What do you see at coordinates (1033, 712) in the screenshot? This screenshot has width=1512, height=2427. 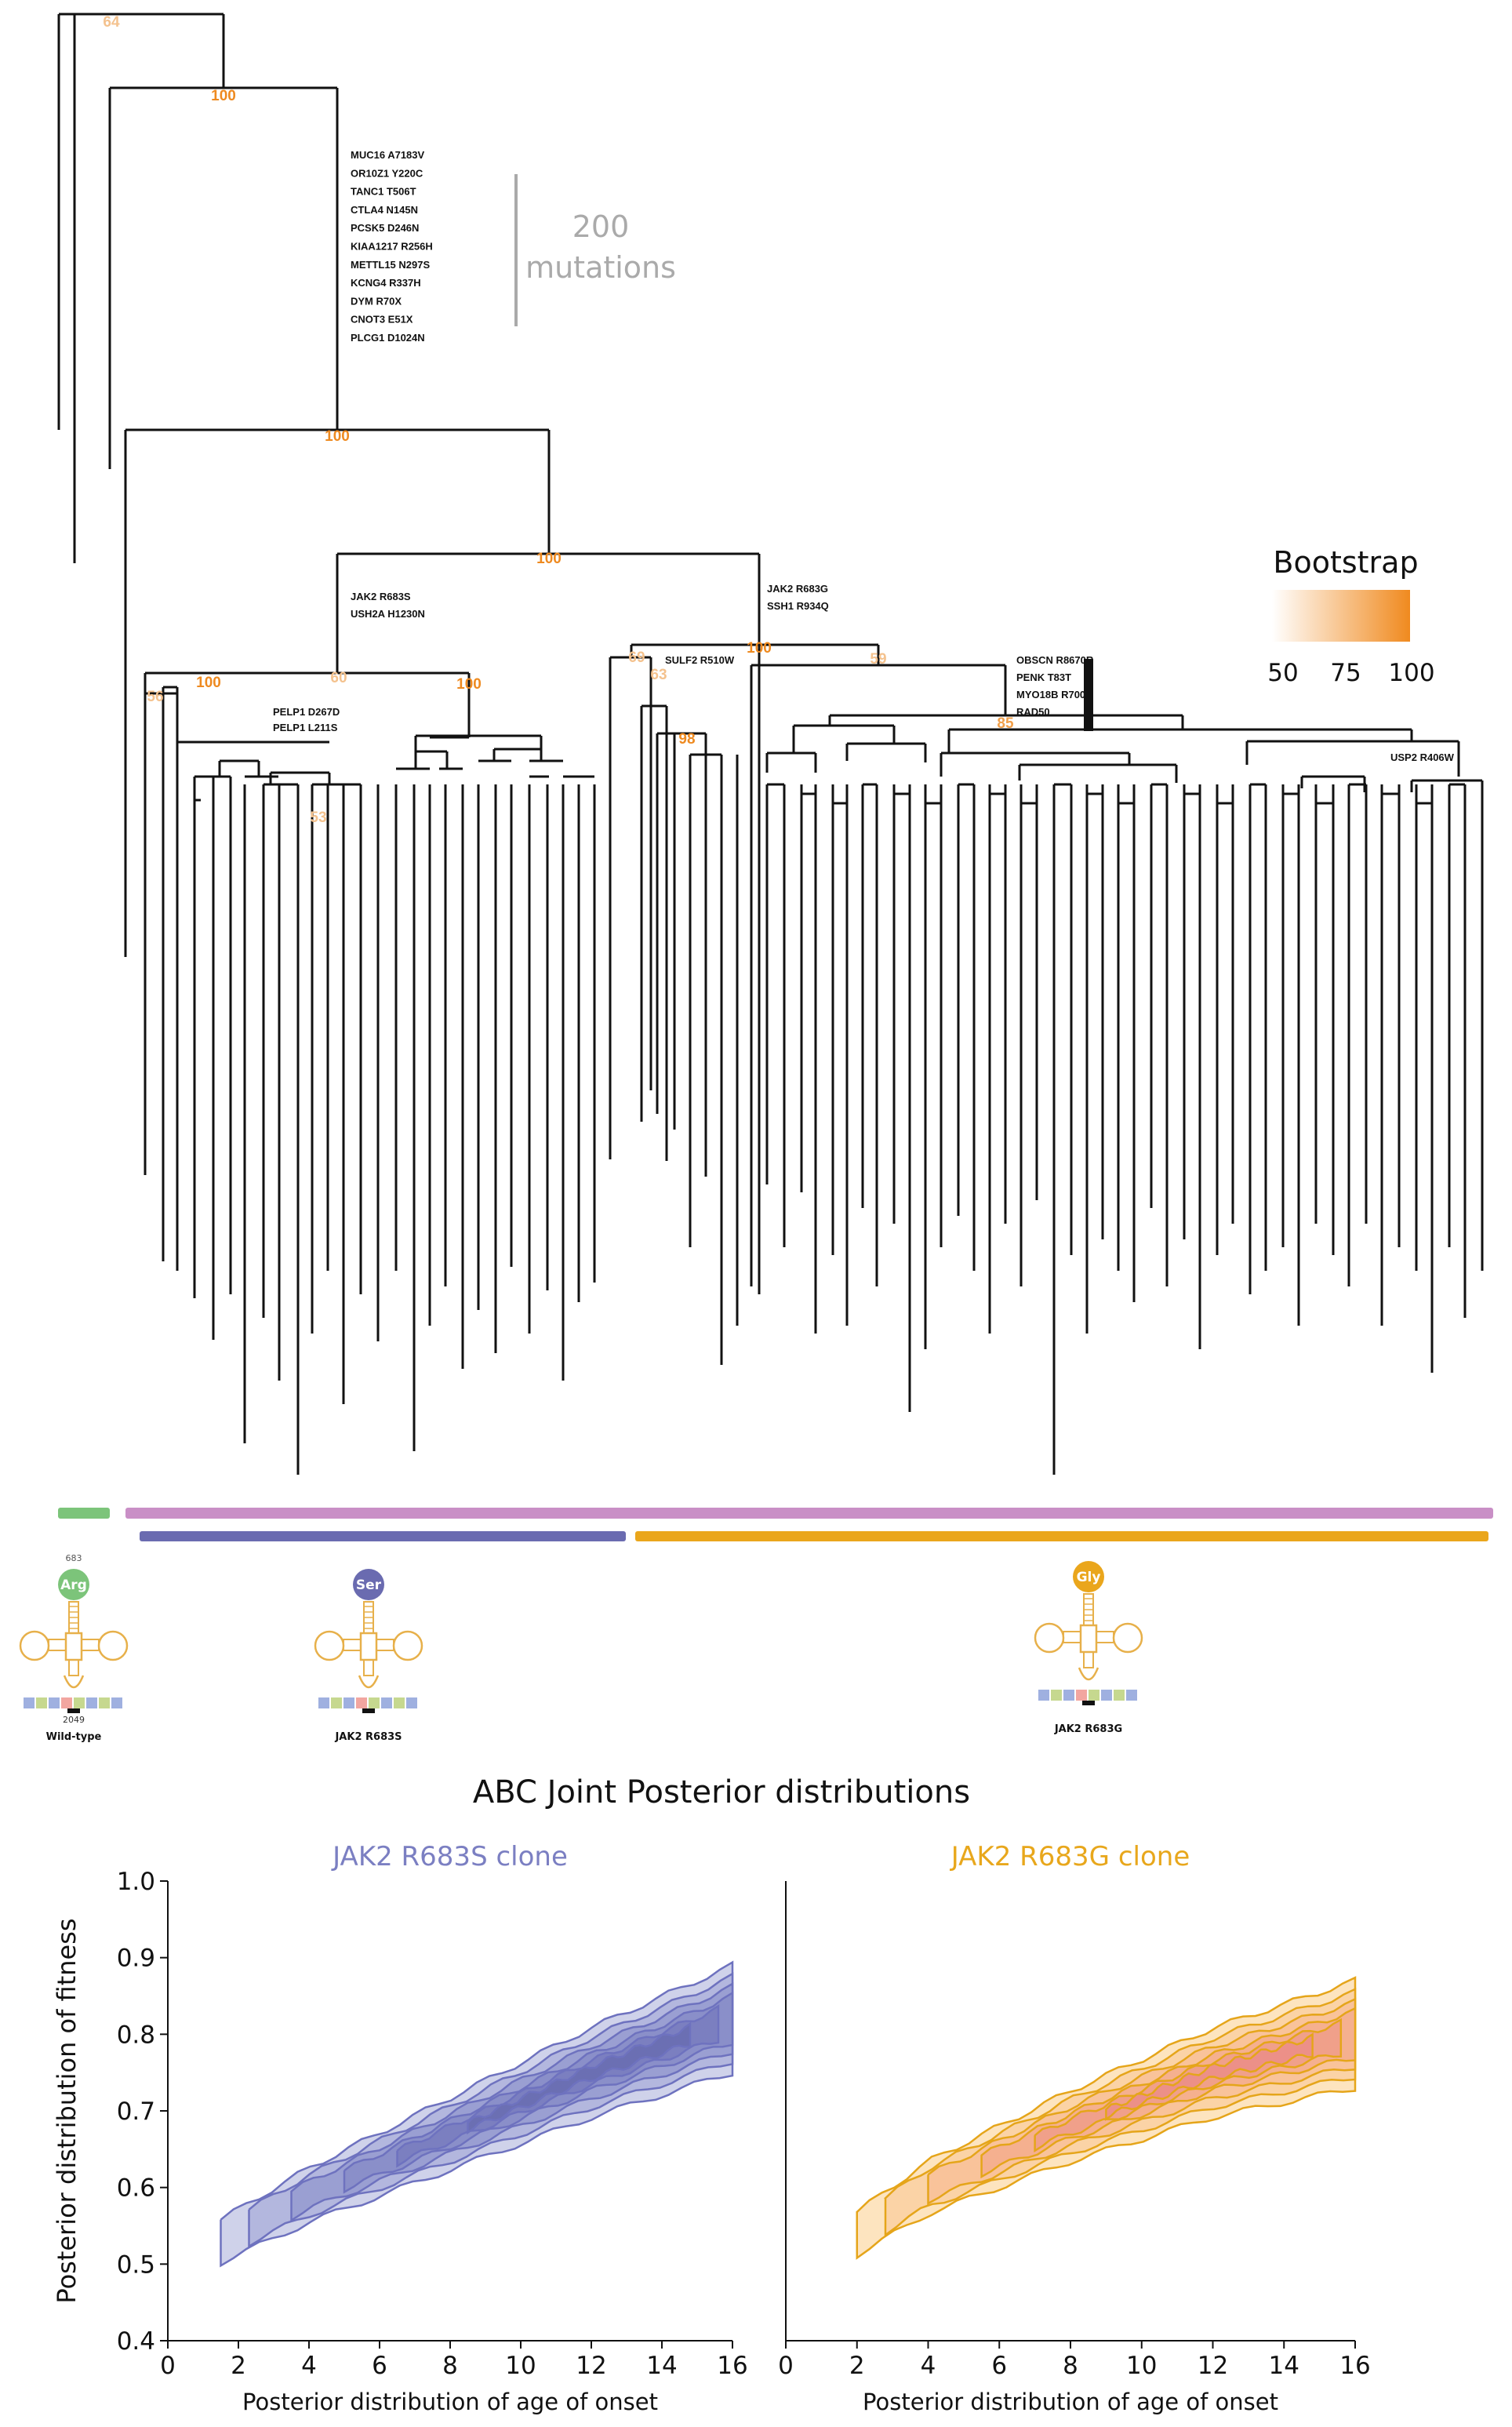 I see `mutation-label: RAD50` at bounding box center [1033, 712].